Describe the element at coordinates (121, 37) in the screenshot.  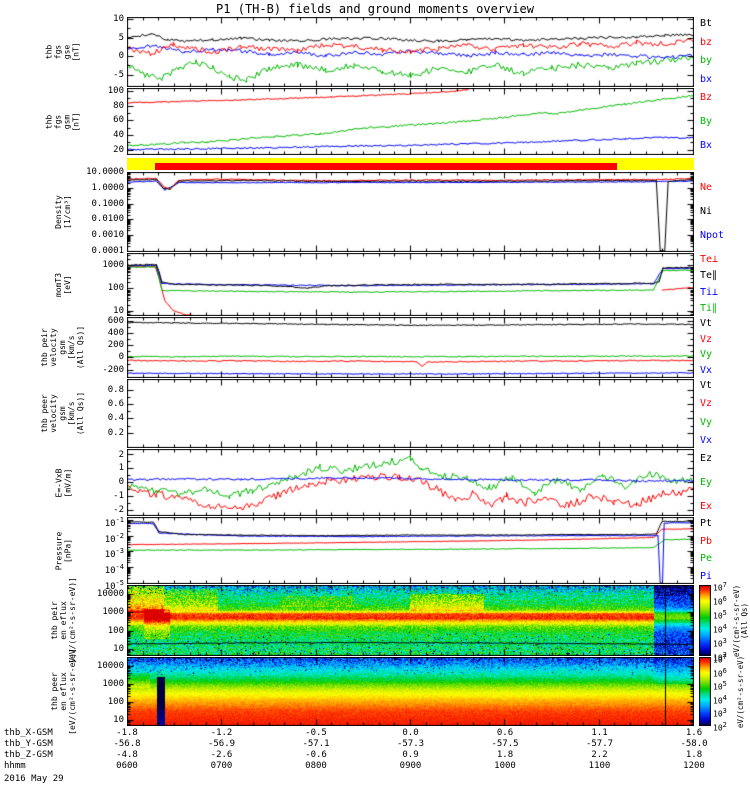
I see `y-tick-label: 5` at that location.